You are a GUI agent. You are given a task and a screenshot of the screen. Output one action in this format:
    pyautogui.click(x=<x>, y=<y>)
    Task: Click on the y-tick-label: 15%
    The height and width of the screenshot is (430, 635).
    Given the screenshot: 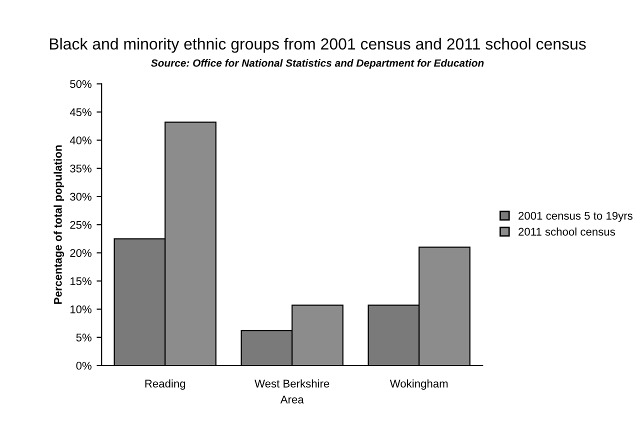 What is the action you would take?
    pyautogui.click(x=81, y=281)
    